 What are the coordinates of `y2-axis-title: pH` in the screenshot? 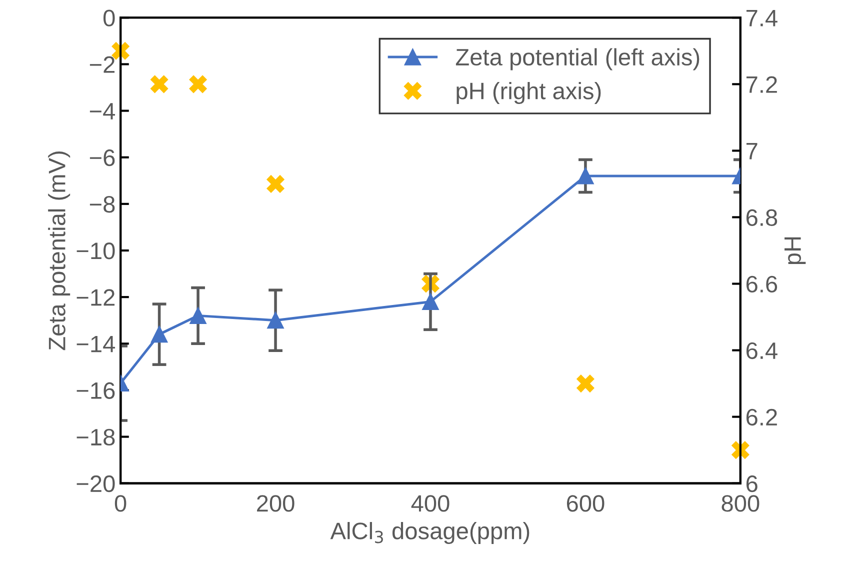 It's located at (795, 250).